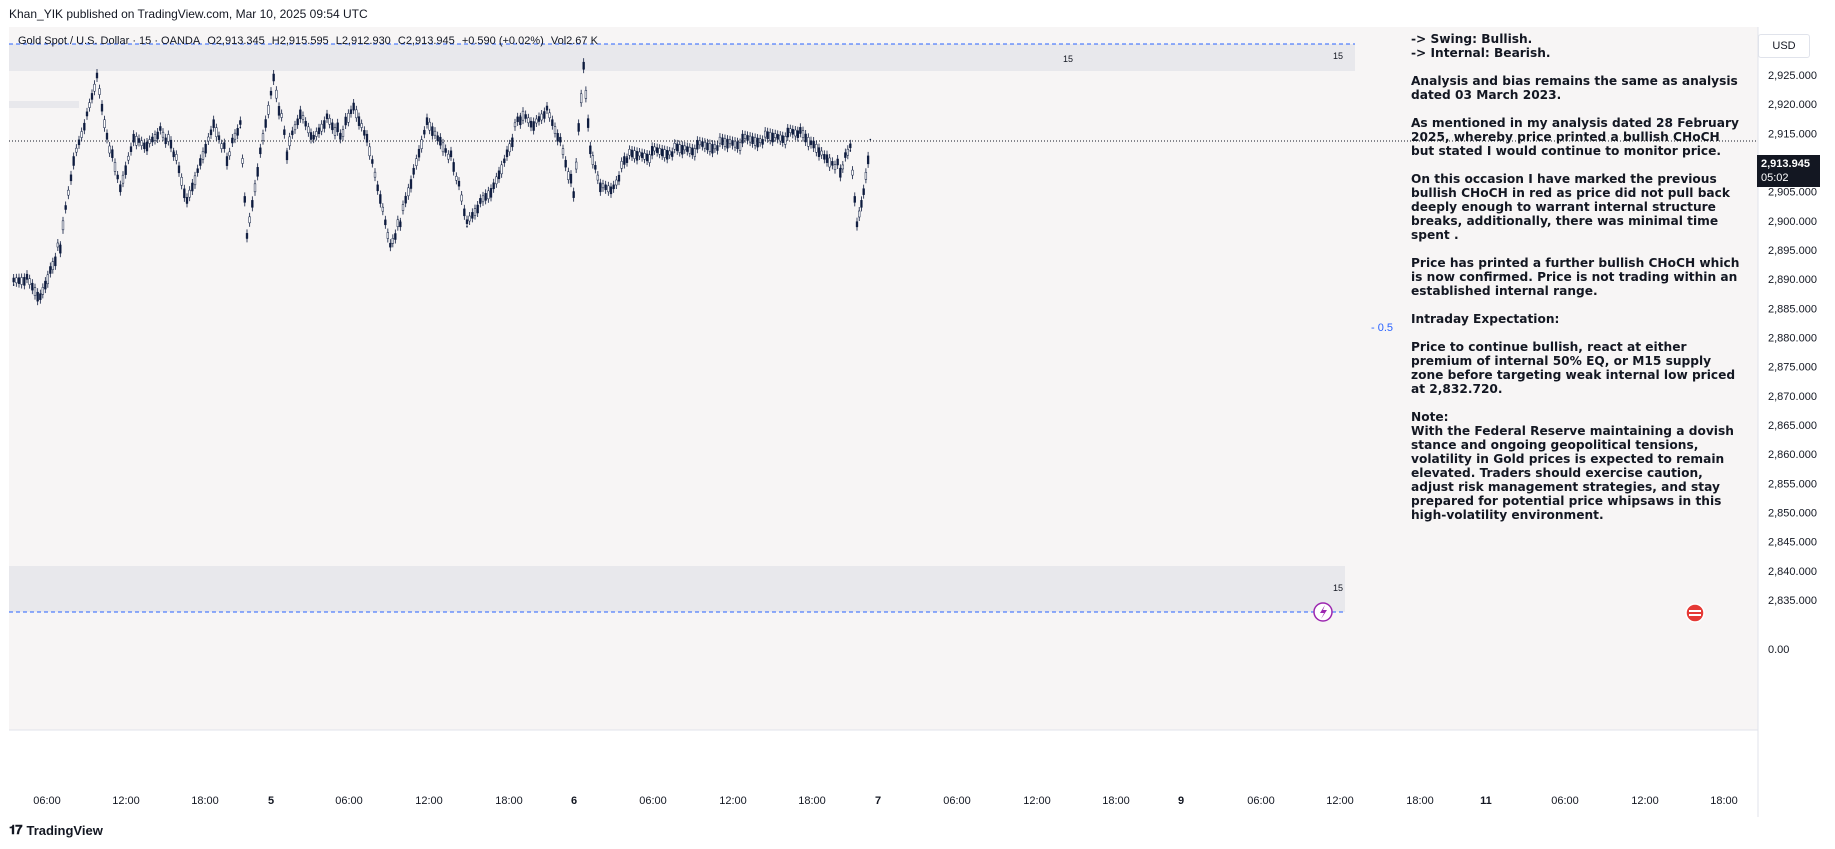 Image resolution: width=1835 pixels, height=849 pixels. Describe the element at coordinates (878, 801) in the screenshot. I see `x-tick-label: 7` at that location.